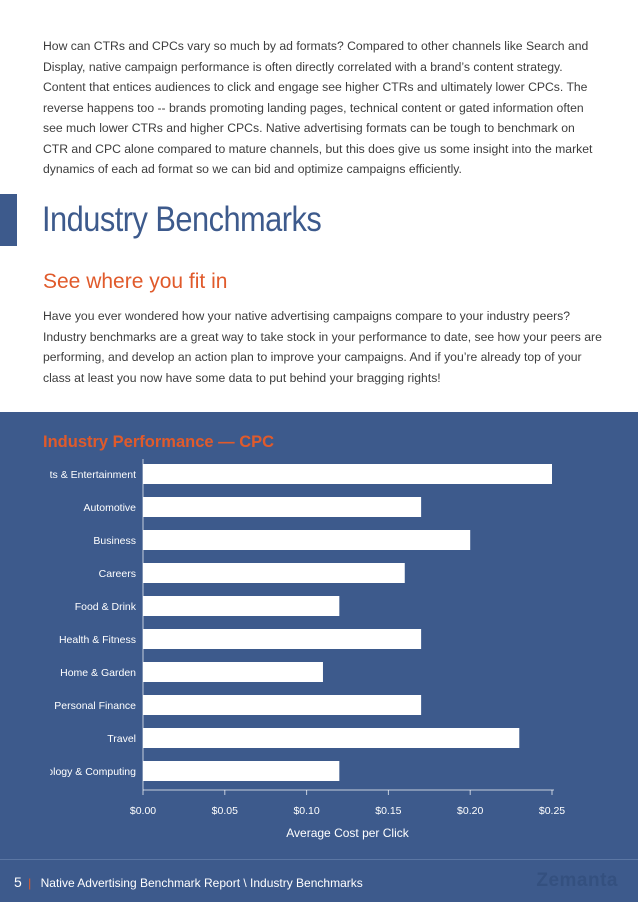 The image size is (638, 902). What do you see at coordinates (159, 442) in the screenshot?
I see `chart-title: Industry Performance — CPC` at bounding box center [159, 442].